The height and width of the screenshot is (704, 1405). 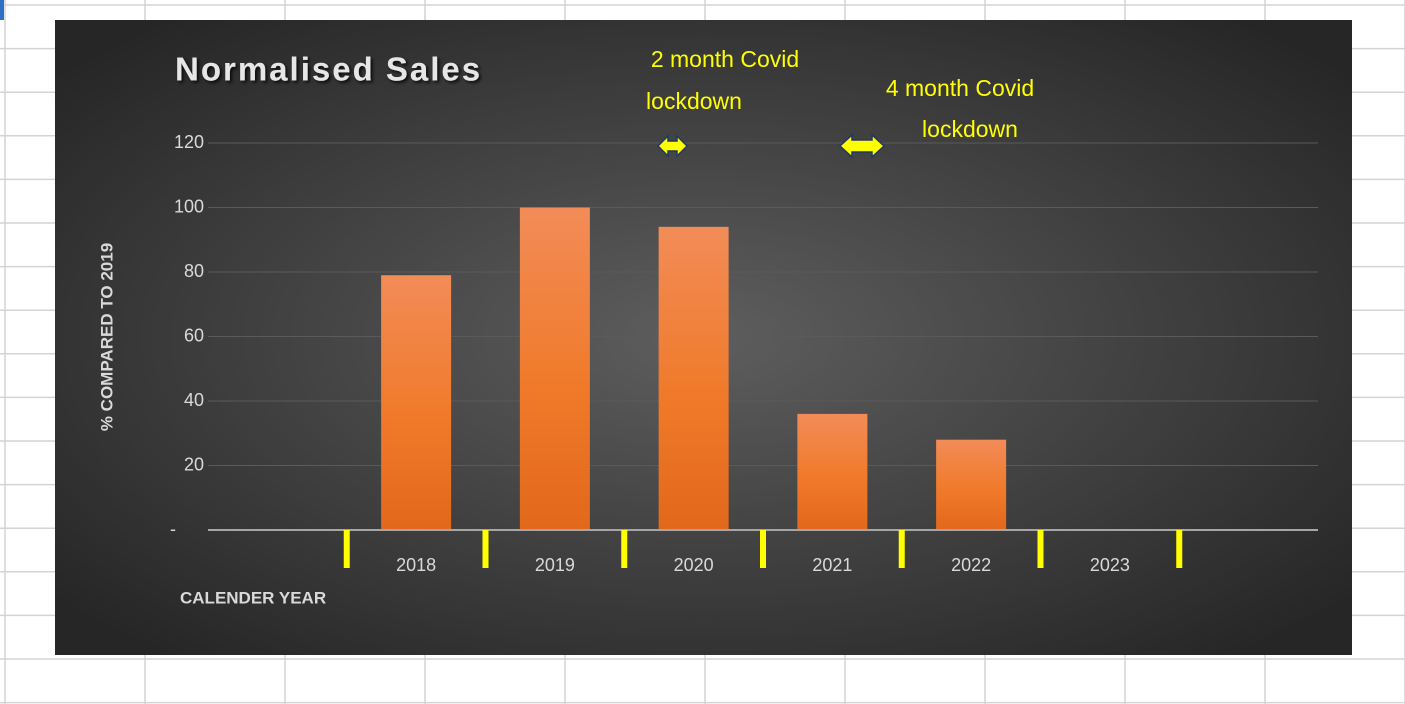 I want to click on y-tick-label: 100, so click(x=189, y=206).